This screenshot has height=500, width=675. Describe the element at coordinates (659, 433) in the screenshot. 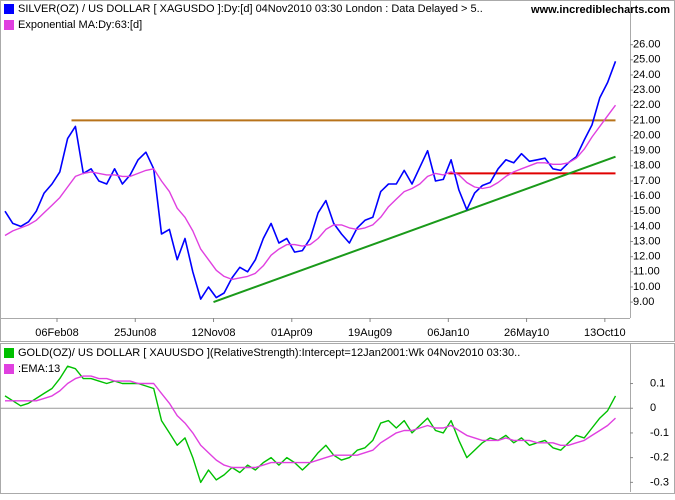

I see `y-tick-label: -0.1` at that location.